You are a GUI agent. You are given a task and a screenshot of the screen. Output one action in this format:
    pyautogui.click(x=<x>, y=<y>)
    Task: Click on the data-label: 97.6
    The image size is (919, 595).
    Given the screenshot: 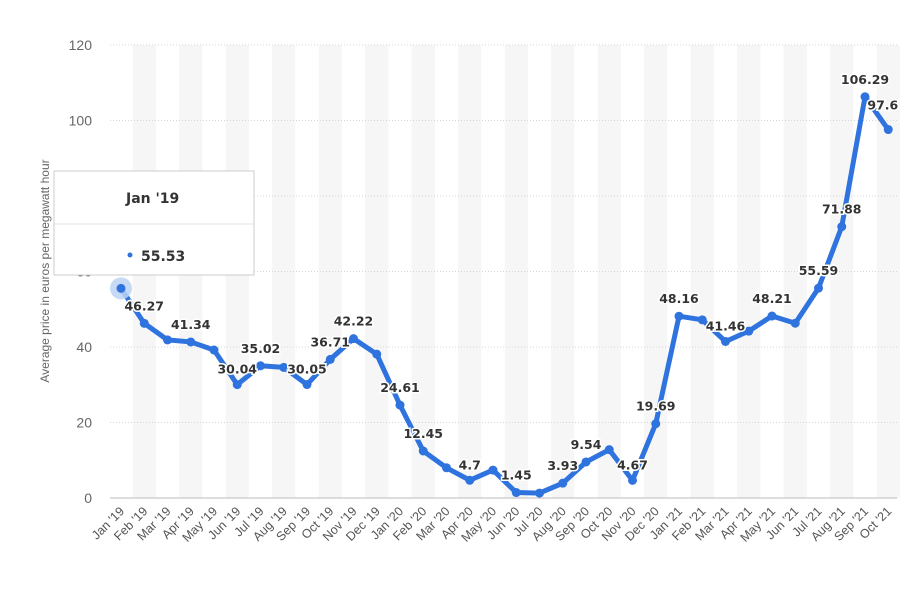 What is the action you would take?
    pyautogui.click(x=882, y=105)
    